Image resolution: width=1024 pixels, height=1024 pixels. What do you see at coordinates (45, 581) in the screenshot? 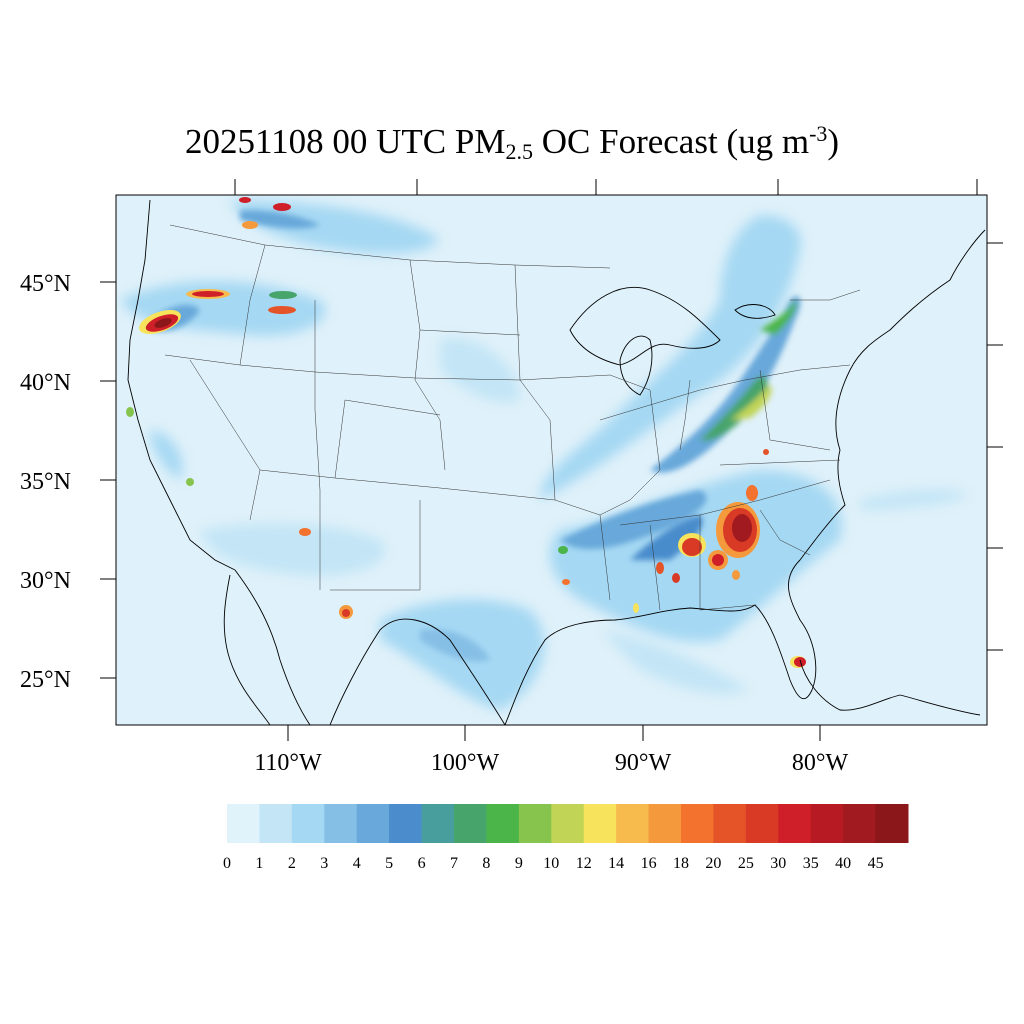
I see `lat-label: 30°N` at bounding box center [45, 581].